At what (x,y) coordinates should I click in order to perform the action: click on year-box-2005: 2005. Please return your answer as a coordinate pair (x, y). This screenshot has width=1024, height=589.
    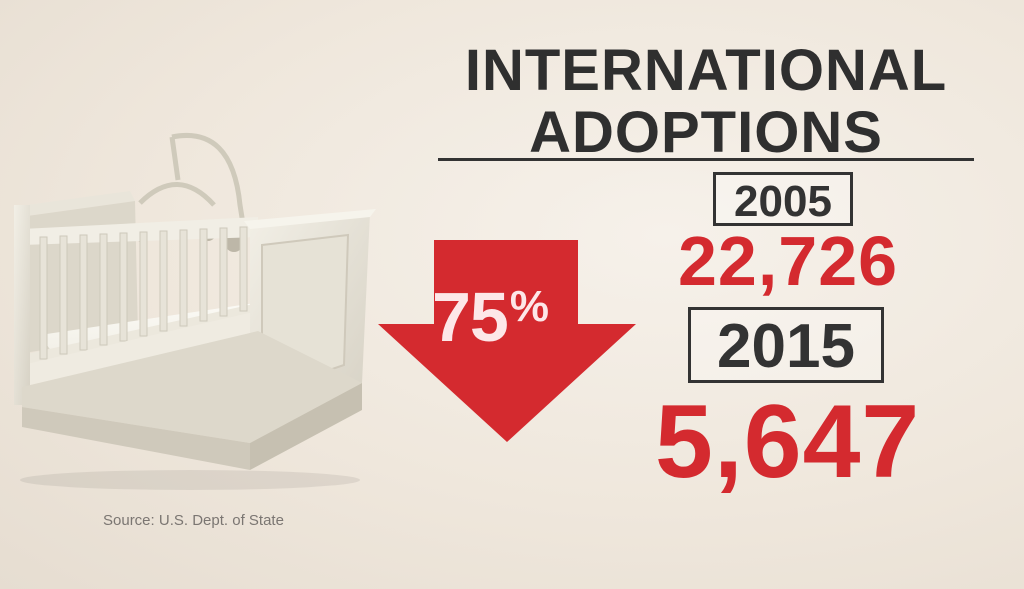
    Looking at the image, I should click on (783, 199).